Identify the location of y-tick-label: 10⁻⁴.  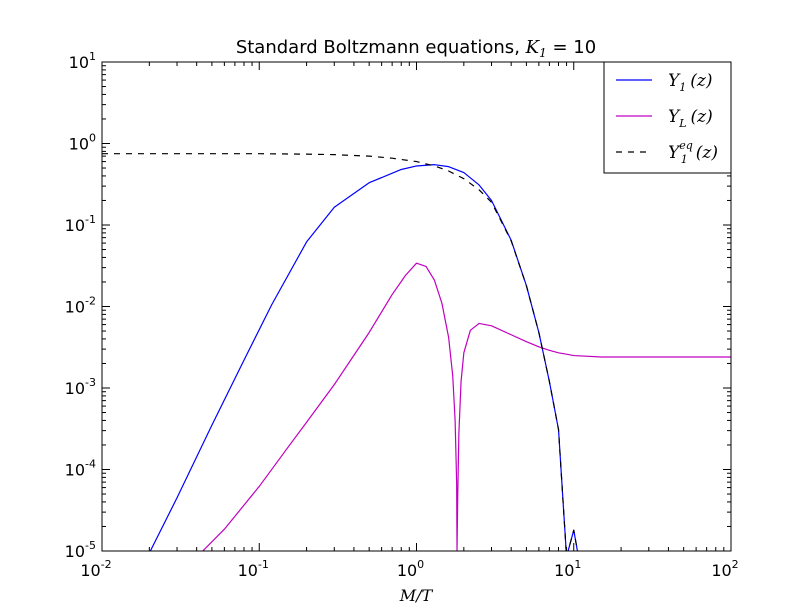
(80, 469).